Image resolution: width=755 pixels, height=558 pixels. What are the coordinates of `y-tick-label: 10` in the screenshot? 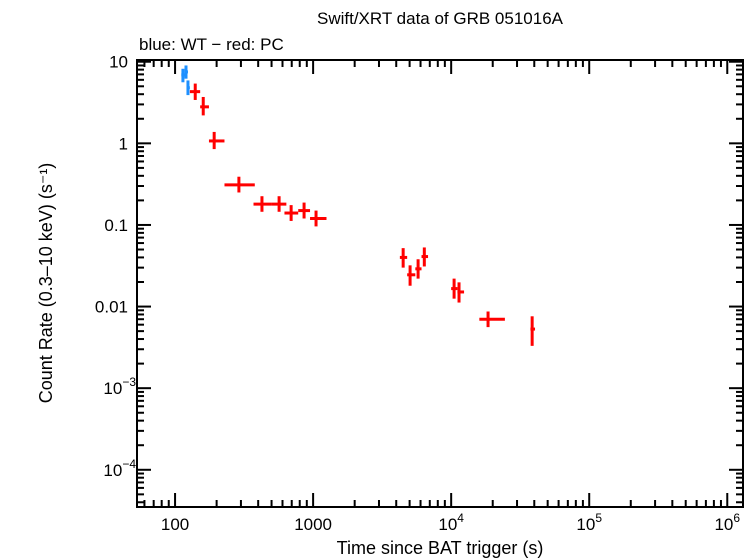 It's located at (118, 62).